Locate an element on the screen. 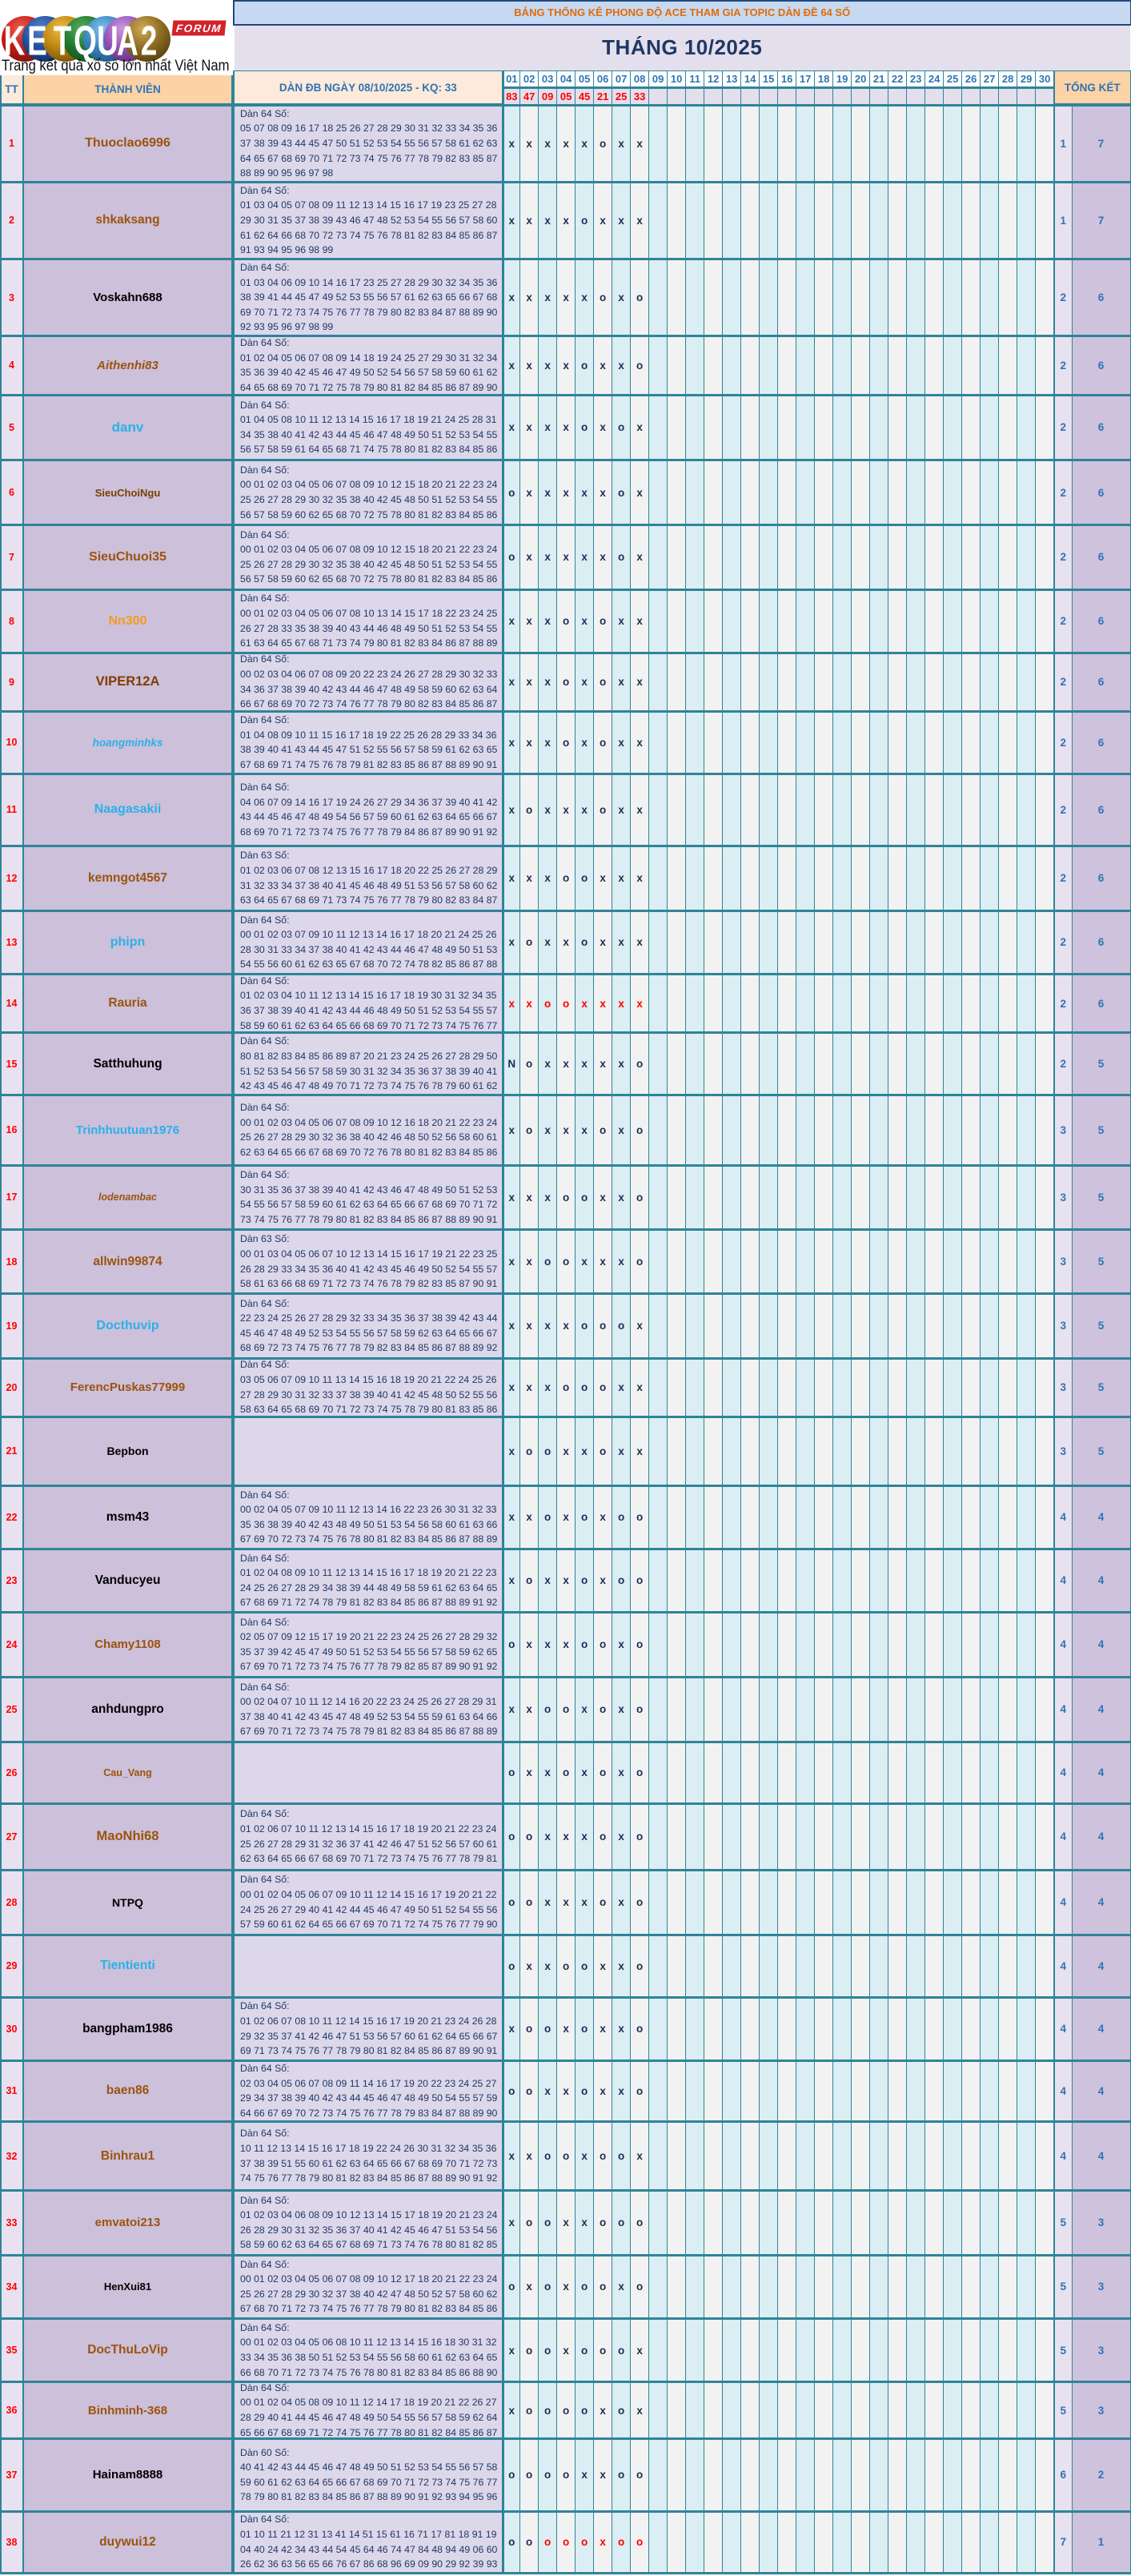  svg-text: 2 is located at coordinates (149, 40).